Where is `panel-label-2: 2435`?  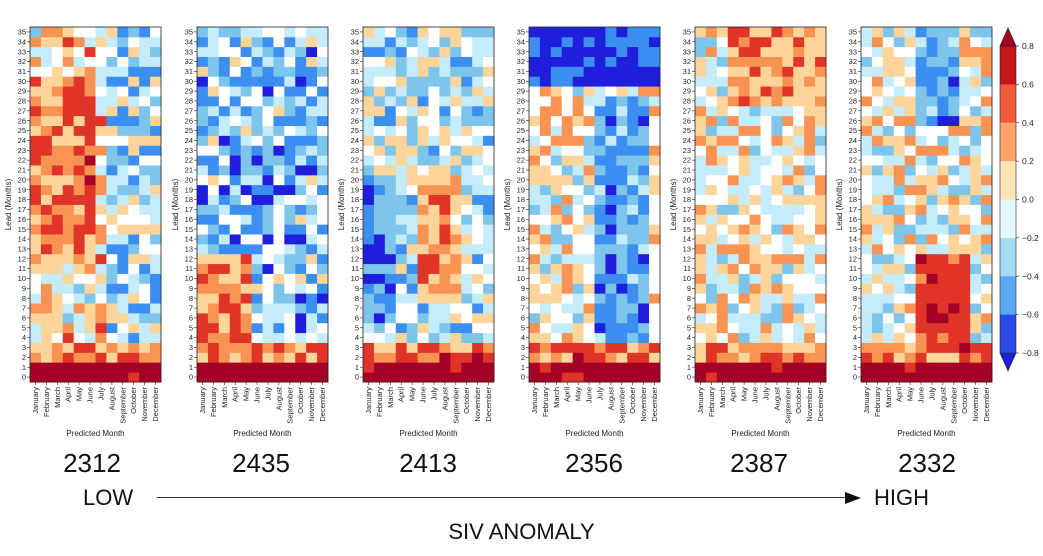
panel-label-2: 2435 is located at coordinates (261, 463).